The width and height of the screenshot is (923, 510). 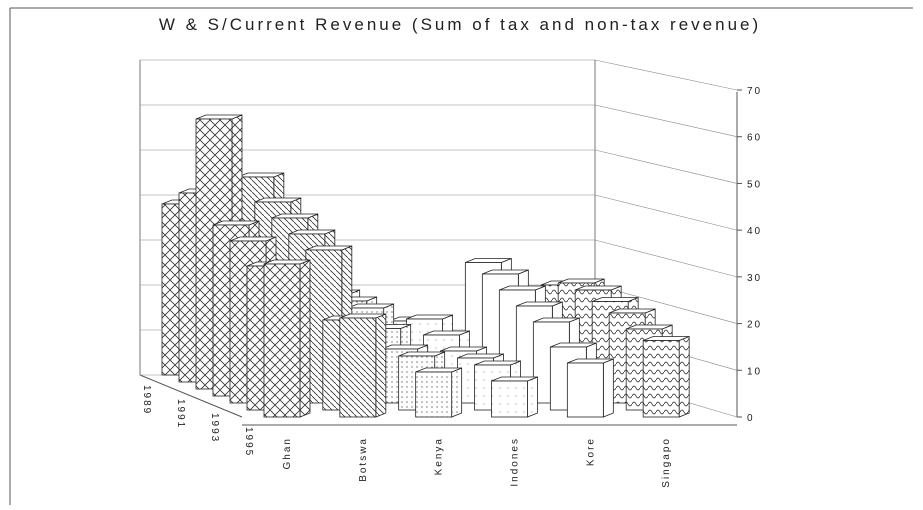 I want to click on x-tick-label: Indones, so click(x=515, y=462).